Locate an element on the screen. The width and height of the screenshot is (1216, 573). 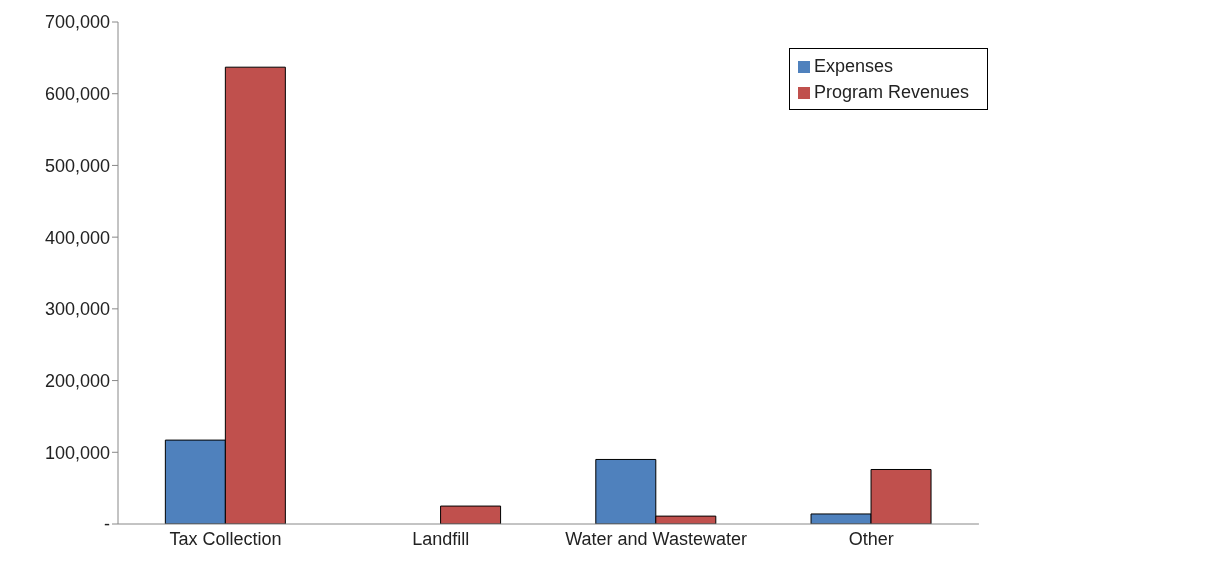
bar is located at coordinates (471, 514).